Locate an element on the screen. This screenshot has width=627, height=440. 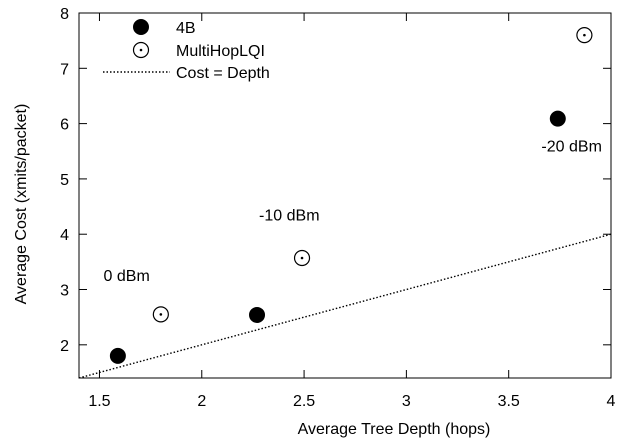
legend-marker-multihoplqi is located at coordinates (141, 50).